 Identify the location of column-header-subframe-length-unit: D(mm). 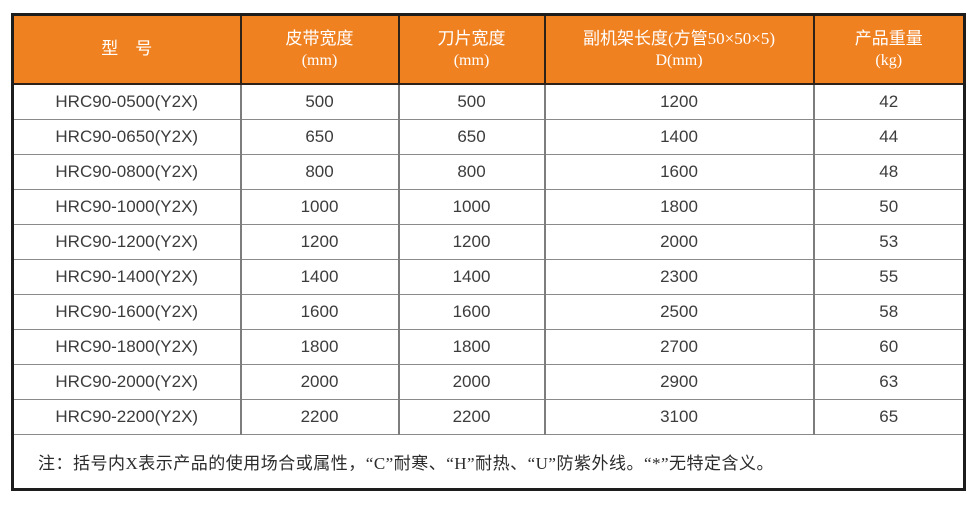
(679, 61).